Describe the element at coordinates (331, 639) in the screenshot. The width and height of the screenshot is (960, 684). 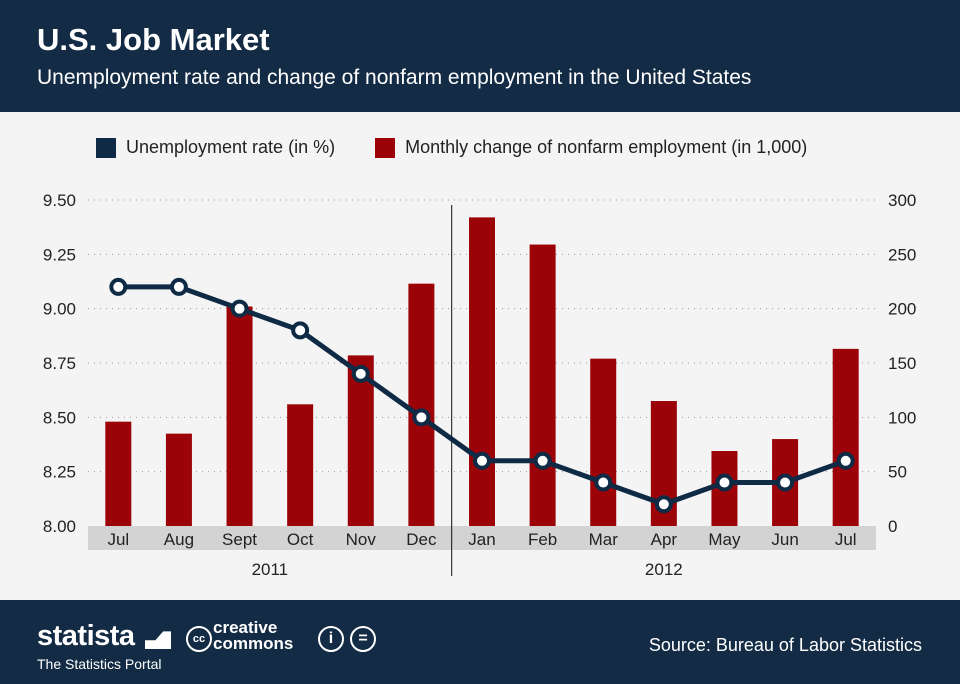
I see `attribution-icon: i` at that location.